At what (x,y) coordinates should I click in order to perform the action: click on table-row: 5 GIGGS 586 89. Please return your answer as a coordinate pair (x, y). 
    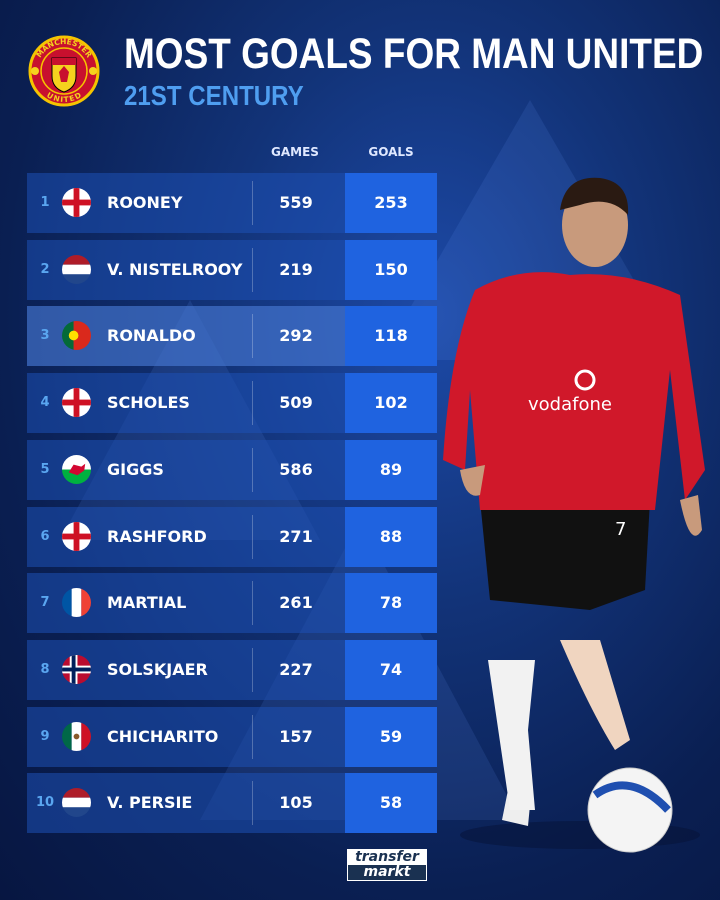
    Looking at the image, I should click on (232, 469).